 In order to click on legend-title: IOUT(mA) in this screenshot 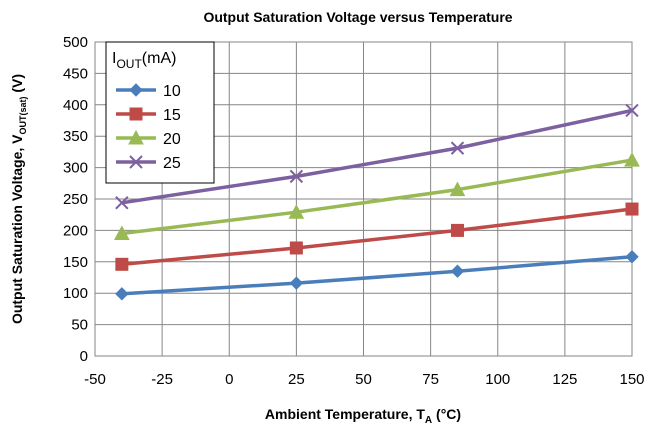, I will do `click(144, 60)`.